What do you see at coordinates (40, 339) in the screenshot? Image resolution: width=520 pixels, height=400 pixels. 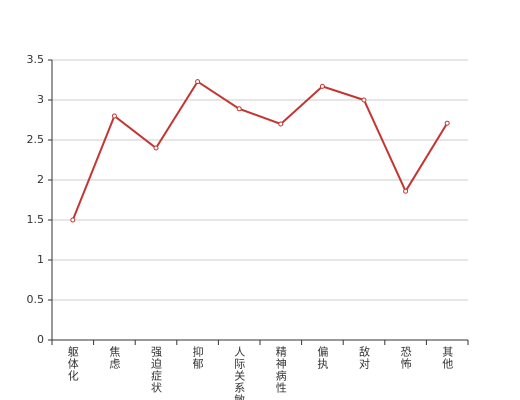 I see `y-tick-label: 0` at bounding box center [40, 339].